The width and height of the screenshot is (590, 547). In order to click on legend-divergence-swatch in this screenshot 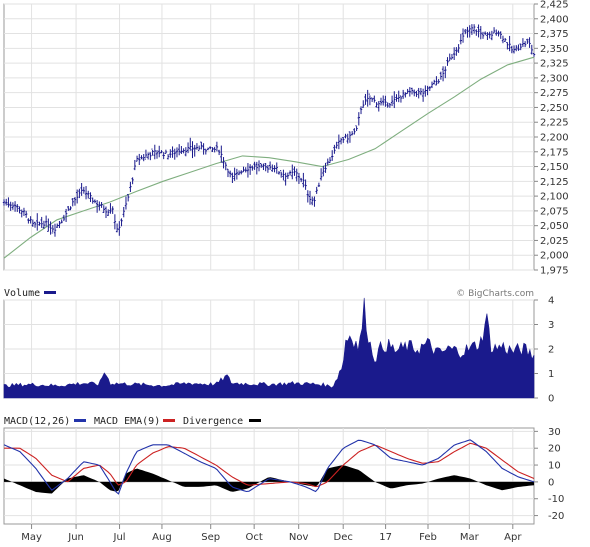, I will do `click(255, 420)`.